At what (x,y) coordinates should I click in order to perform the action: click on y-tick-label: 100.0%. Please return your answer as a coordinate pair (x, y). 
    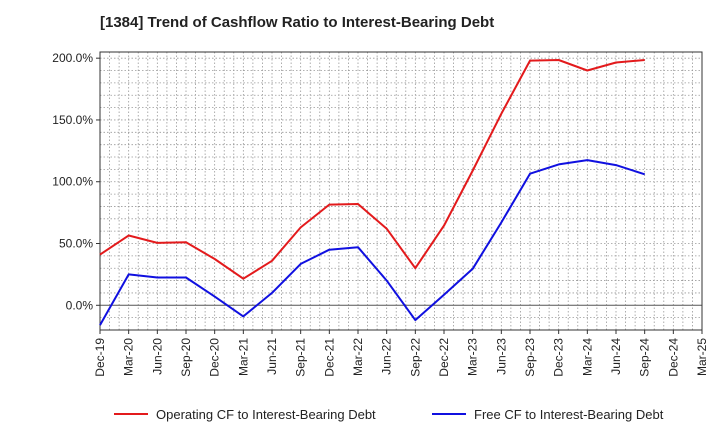
    Looking at the image, I should click on (72, 182).